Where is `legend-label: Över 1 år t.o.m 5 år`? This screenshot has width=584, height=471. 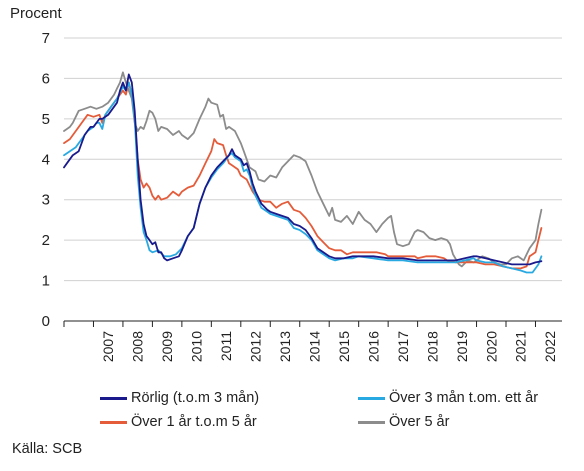
legend-label: Över 1 år t.o.m 5 år is located at coordinates (194, 422).